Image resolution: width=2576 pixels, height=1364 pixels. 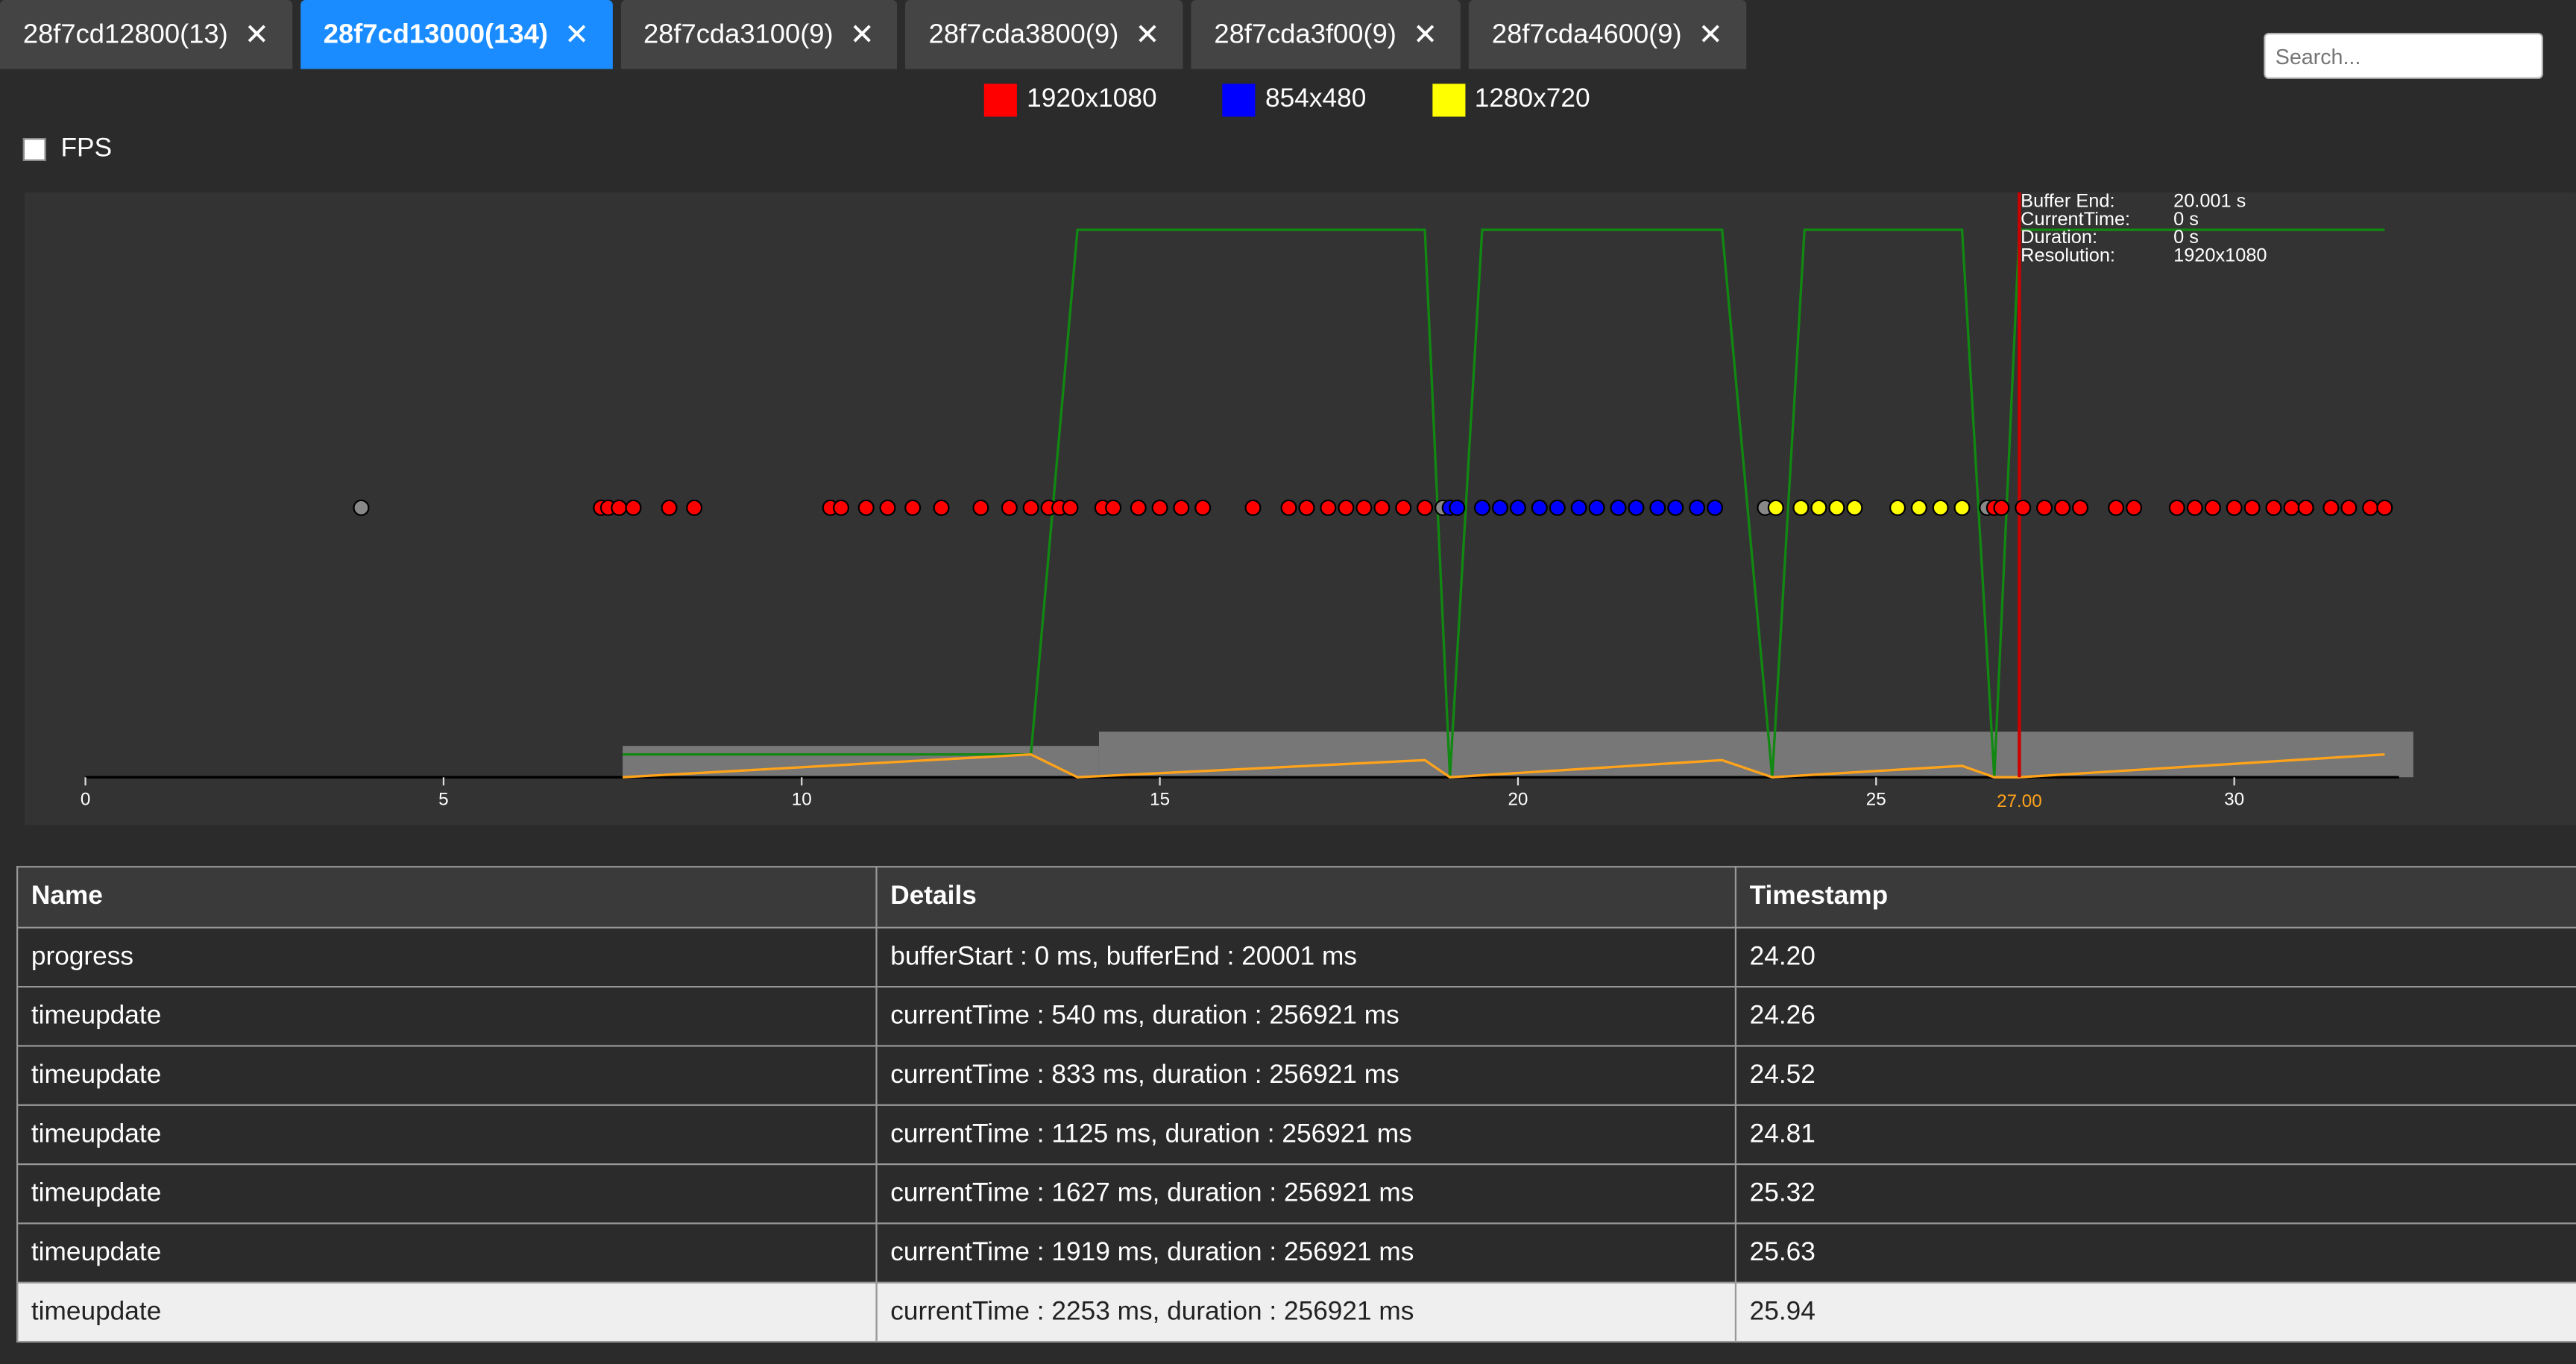 I want to click on column-header-details: Details, so click(x=1305, y=897).